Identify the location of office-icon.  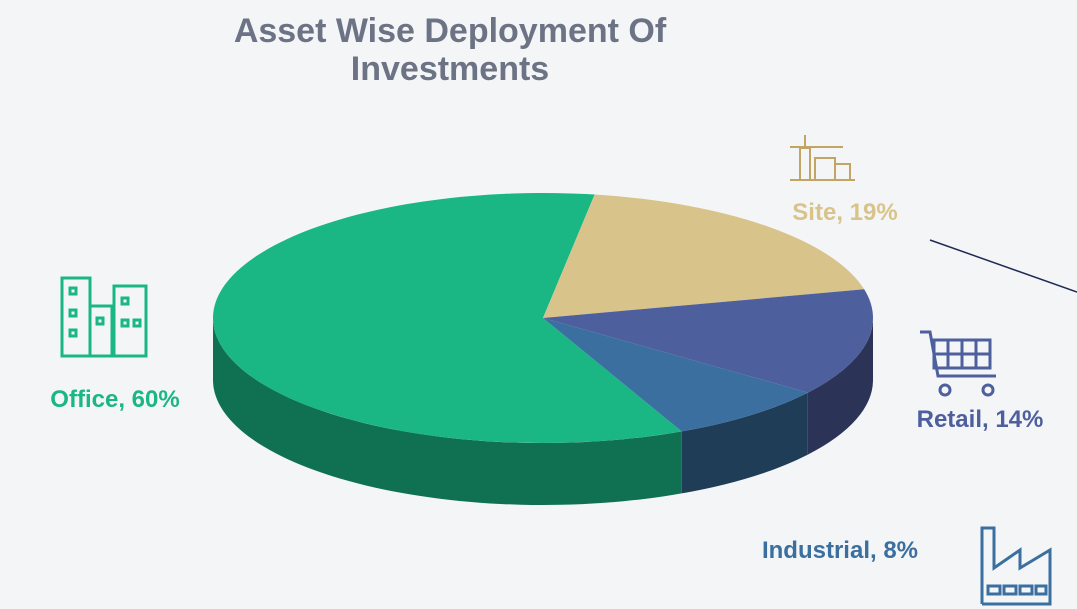
(104, 317).